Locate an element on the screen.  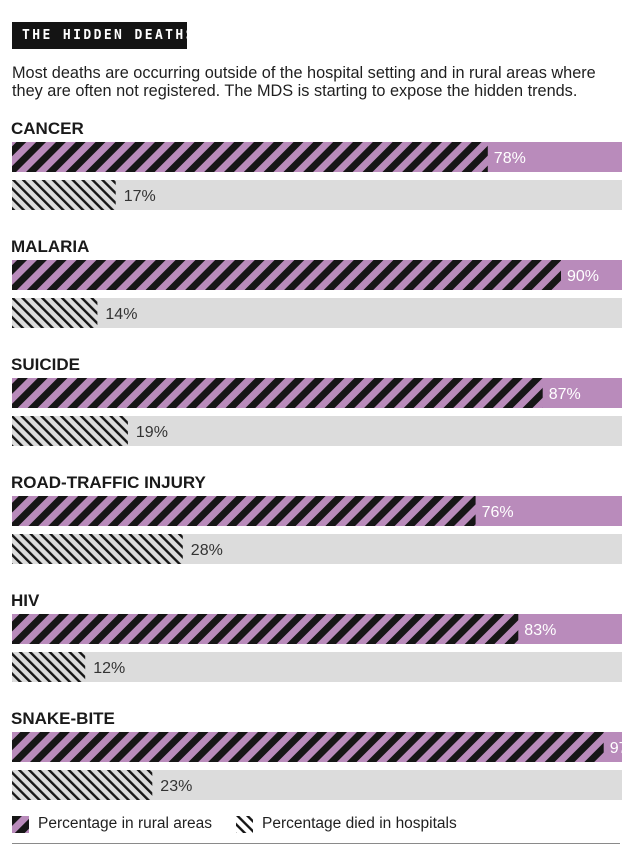
rural-value-label-snake-bite: 97% is located at coordinates (620, 748).